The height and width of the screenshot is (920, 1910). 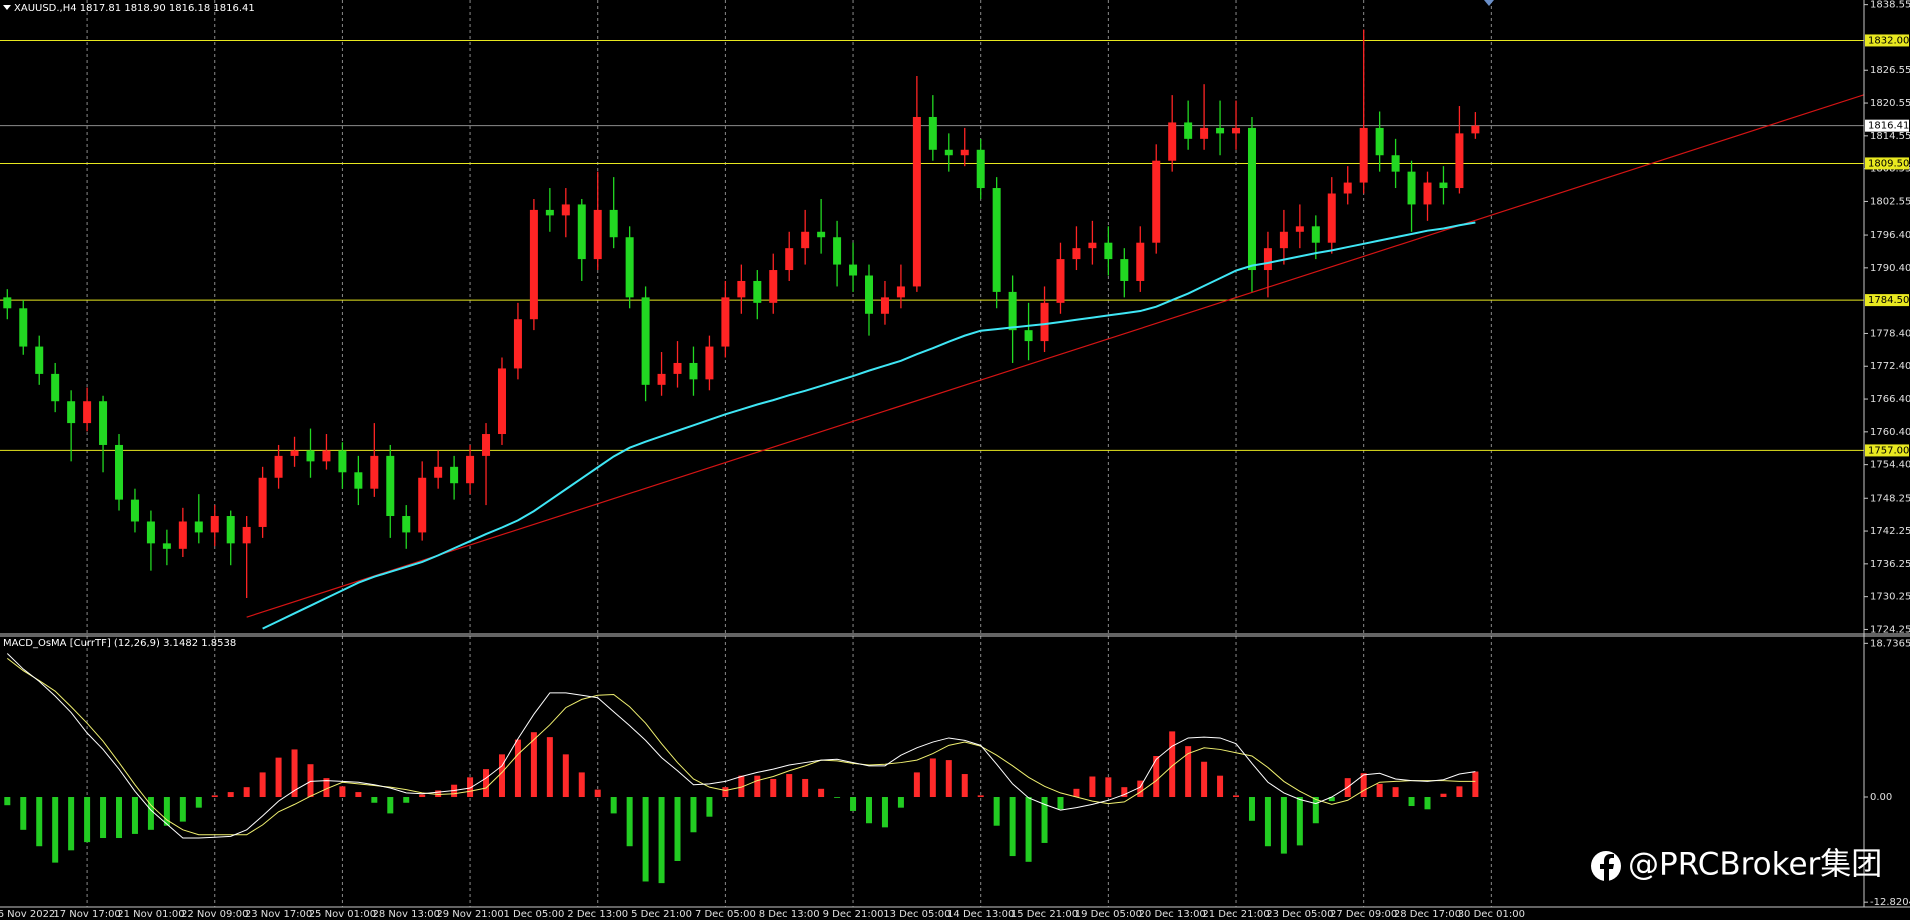 I want to click on level-label: 1832.00, so click(x=1888, y=40).